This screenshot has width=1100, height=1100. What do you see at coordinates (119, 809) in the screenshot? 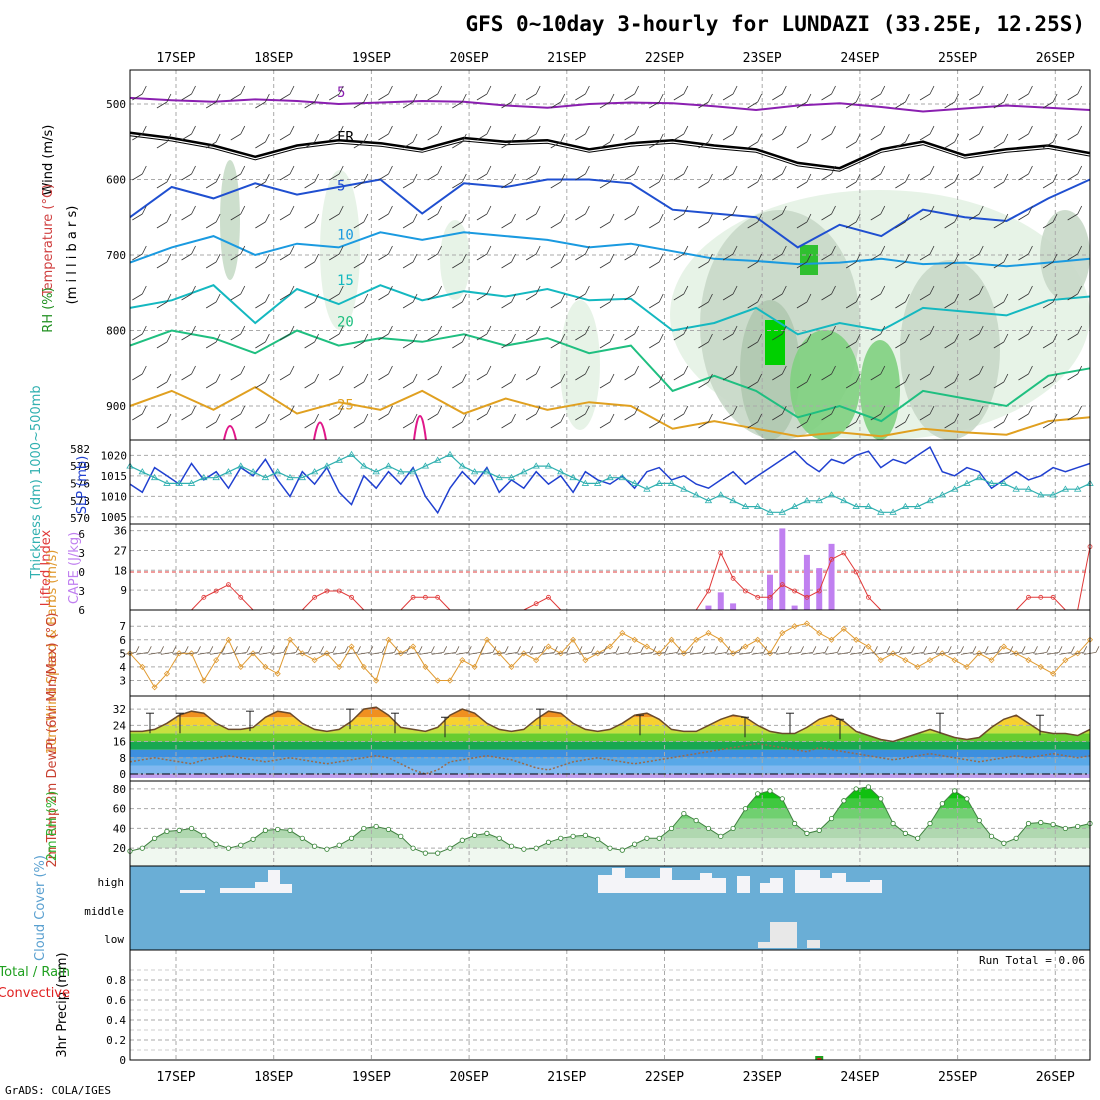
I see `tick-label: 60` at bounding box center [119, 809].